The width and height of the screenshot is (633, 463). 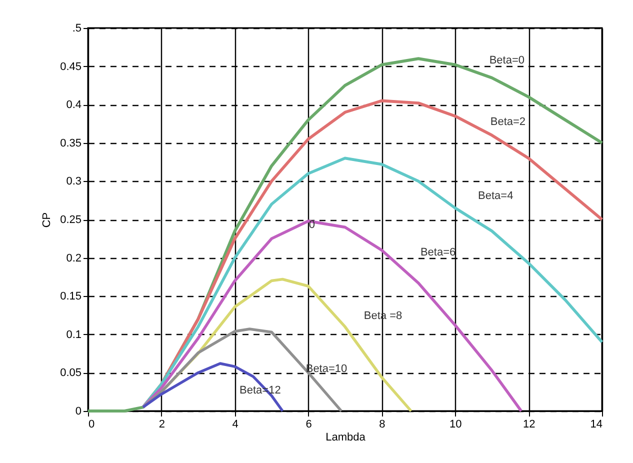 I want to click on x-tick-label: 10, so click(x=456, y=424).